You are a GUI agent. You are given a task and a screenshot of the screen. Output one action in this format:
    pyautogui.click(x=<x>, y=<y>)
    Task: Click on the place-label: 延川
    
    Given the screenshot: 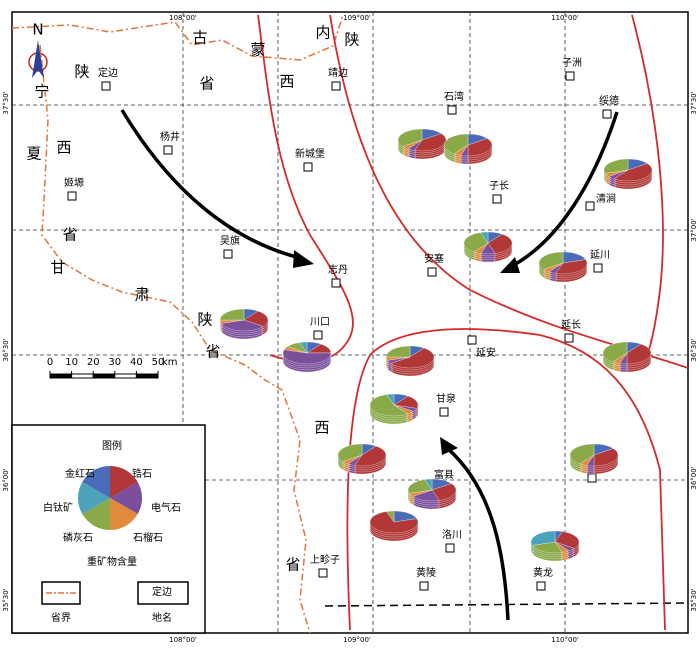 What is the action you would take?
    pyautogui.click(x=600, y=255)
    